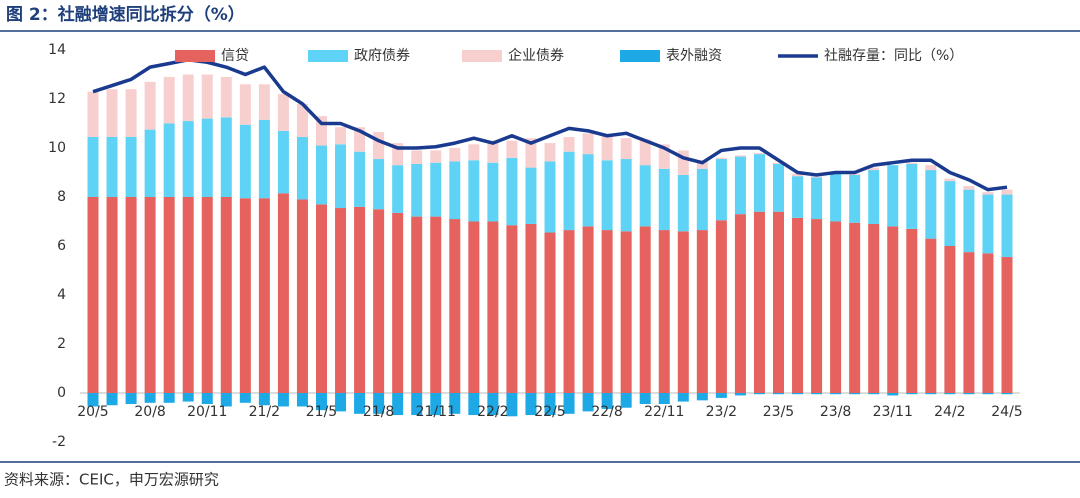 The width and height of the screenshot is (1080, 498). Describe the element at coordinates (893, 412) in the screenshot. I see `x-tick-label: 23/11` at that location.